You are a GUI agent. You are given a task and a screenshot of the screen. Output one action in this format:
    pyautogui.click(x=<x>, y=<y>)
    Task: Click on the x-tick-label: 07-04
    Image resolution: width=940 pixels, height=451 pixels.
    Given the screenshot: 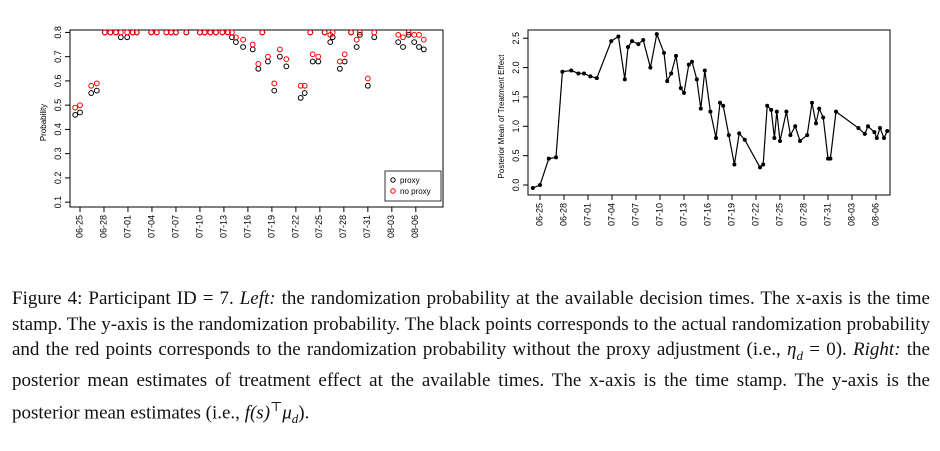 What is the action you would take?
    pyautogui.click(x=151, y=226)
    